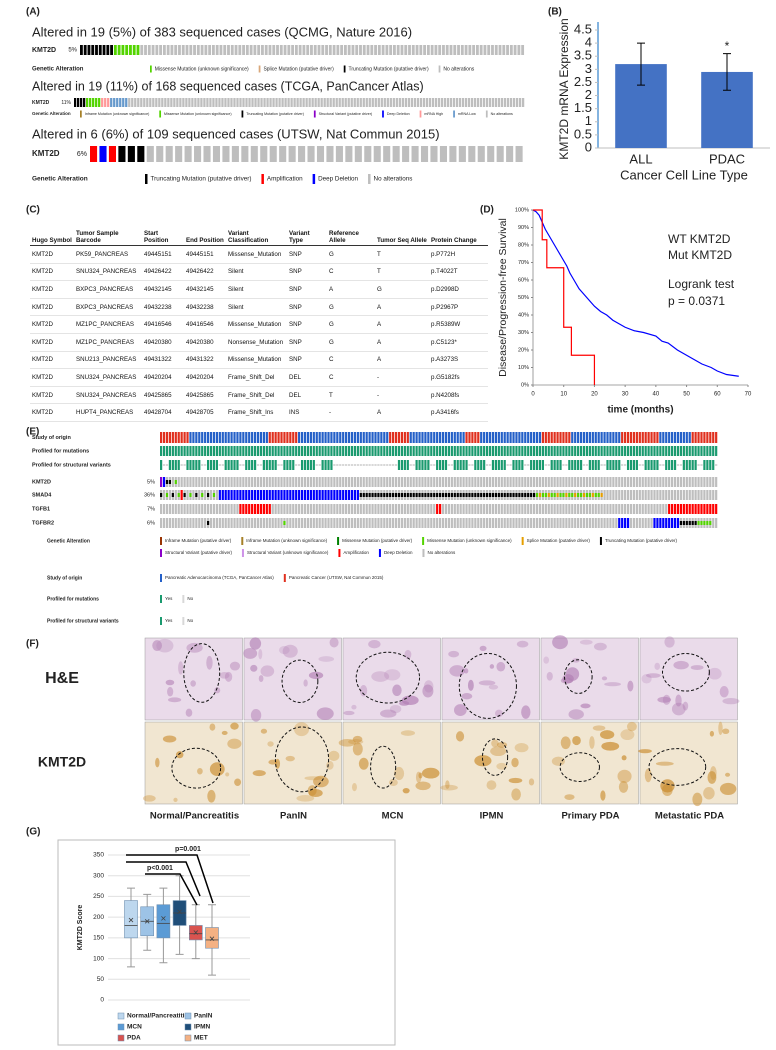  What do you see at coordinates (583, 107) in the screenshot?
I see `y-tick-label: 1.5` at bounding box center [583, 107].